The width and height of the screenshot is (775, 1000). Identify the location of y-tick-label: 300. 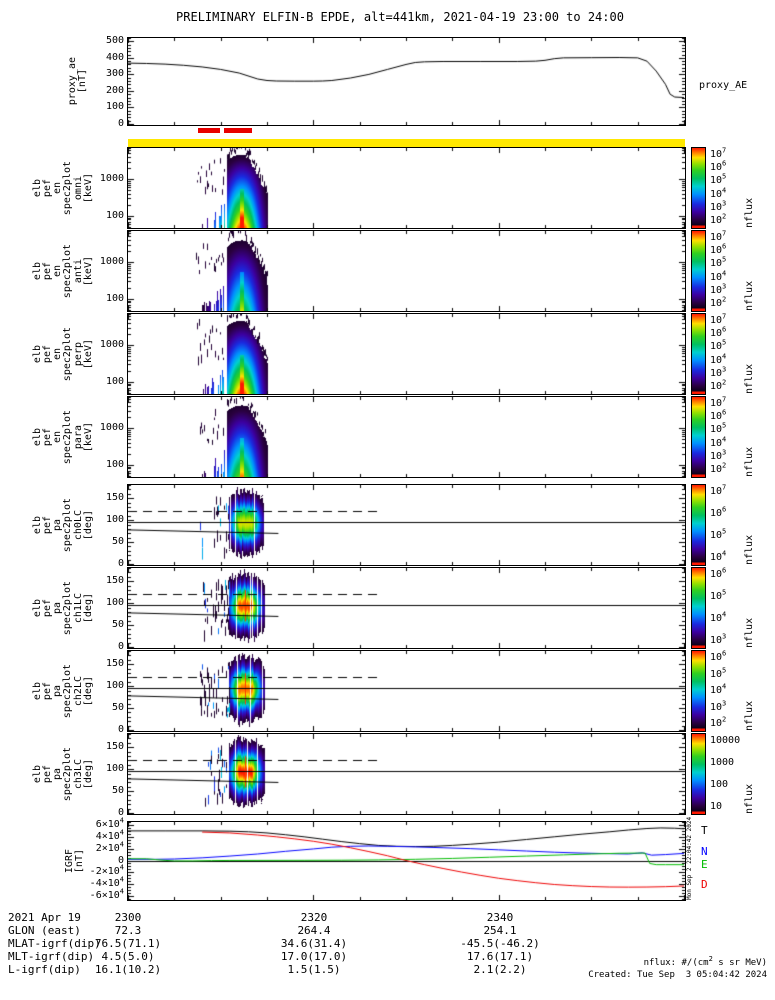
(114, 74).